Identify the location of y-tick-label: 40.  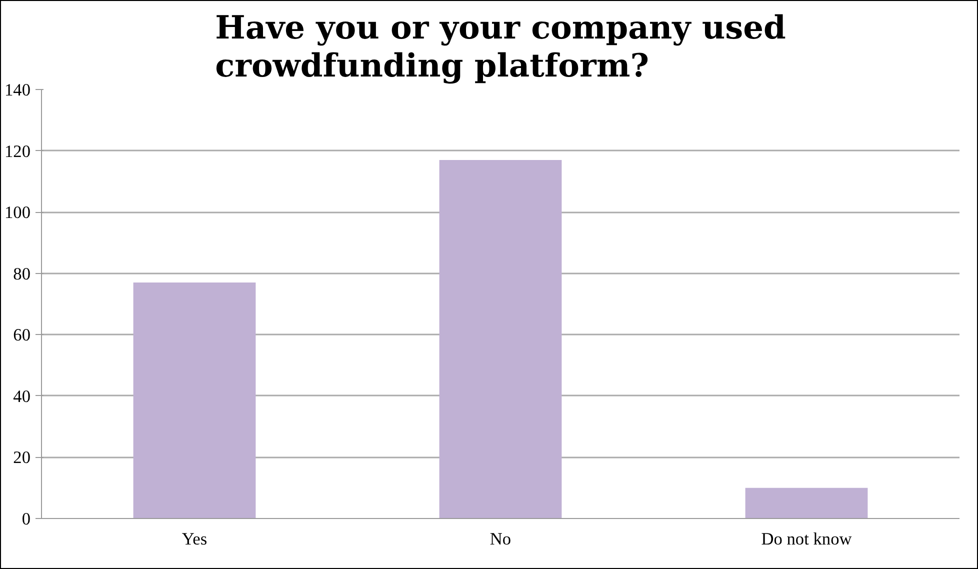
(21, 396).